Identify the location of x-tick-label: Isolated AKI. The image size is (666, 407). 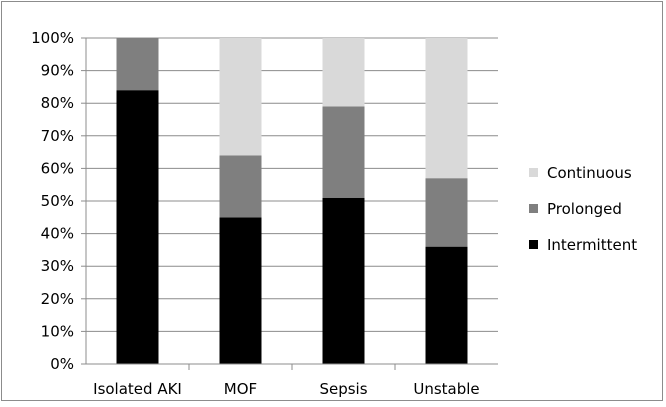
(137, 389).